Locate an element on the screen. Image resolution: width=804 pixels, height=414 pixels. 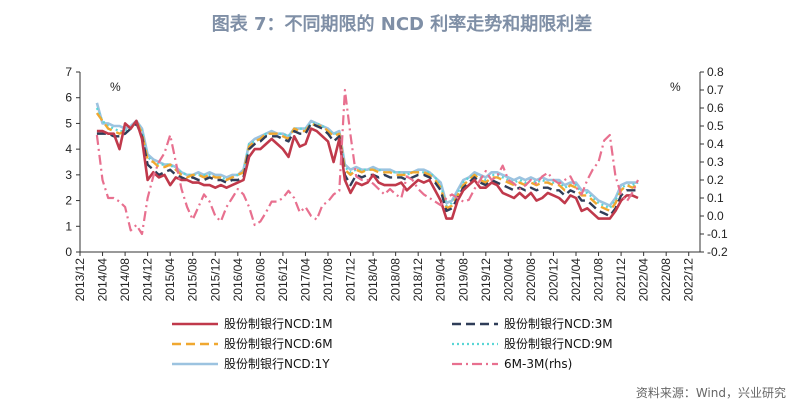
right-tick-label: 0.2 is located at coordinates (715, 180).